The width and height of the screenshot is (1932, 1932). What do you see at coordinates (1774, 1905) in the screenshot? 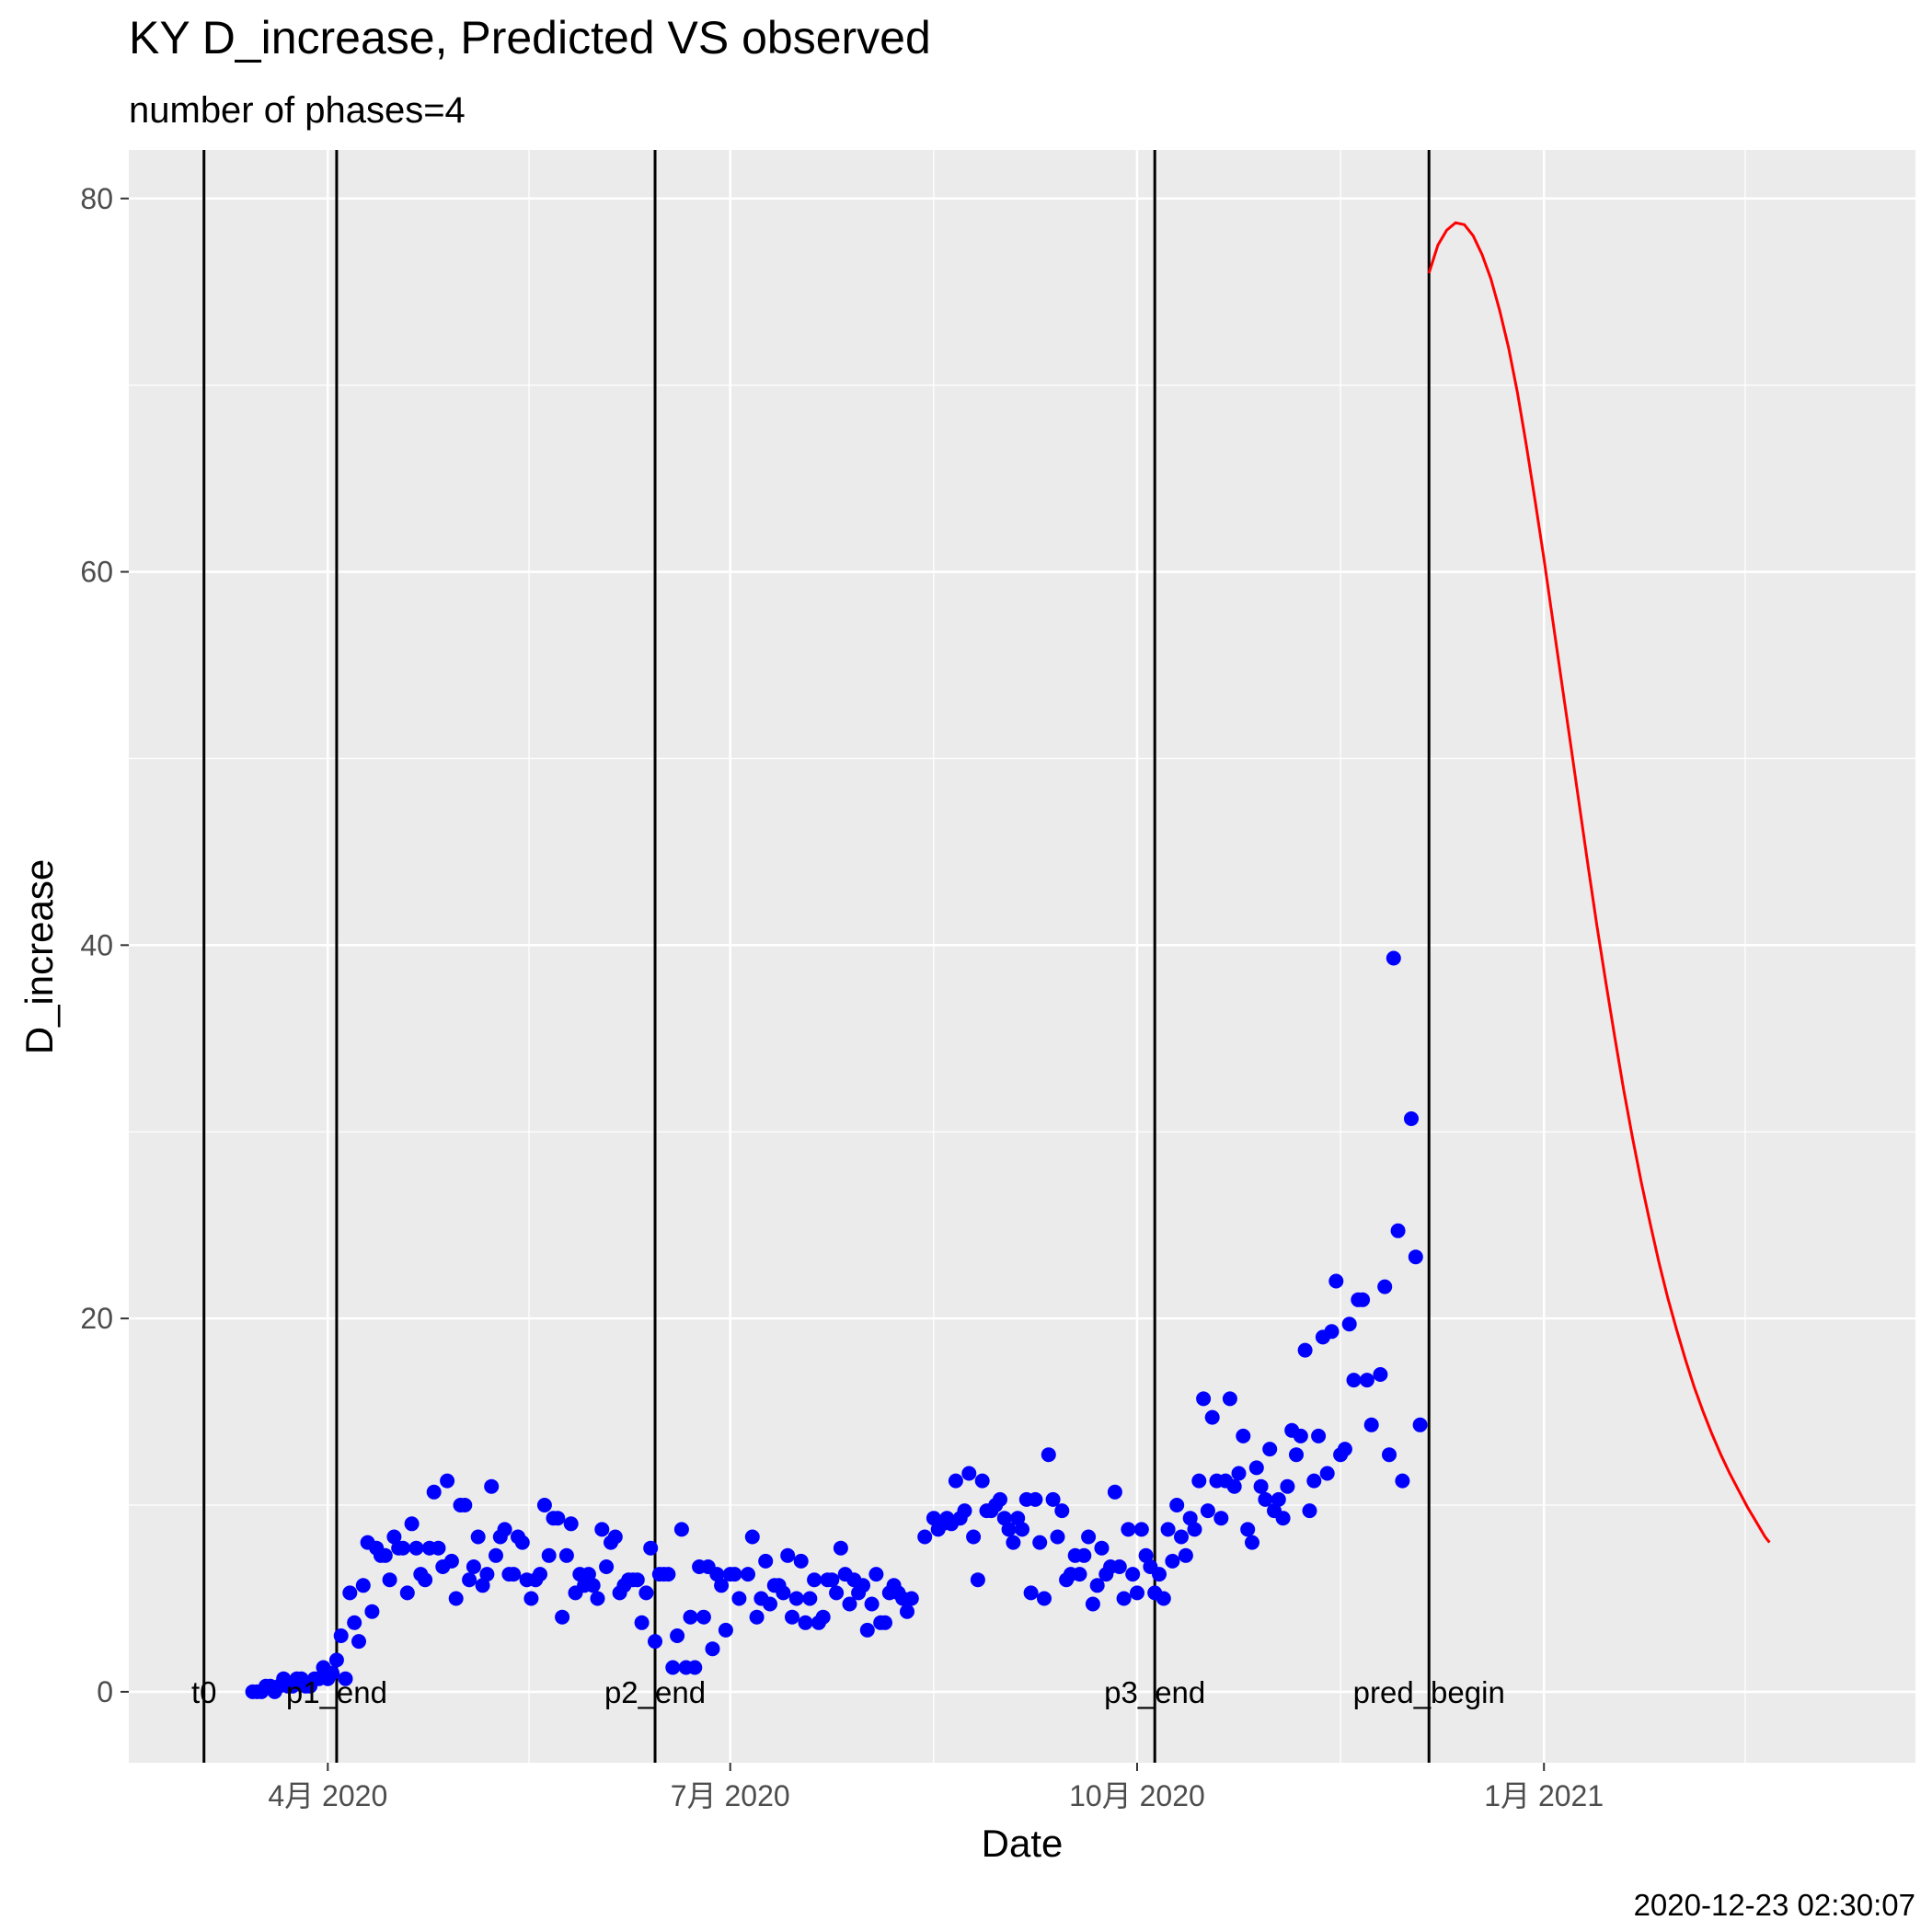
I see `timestamp-caption: 2020-12-23 02:30:07` at bounding box center [1774, 1905].